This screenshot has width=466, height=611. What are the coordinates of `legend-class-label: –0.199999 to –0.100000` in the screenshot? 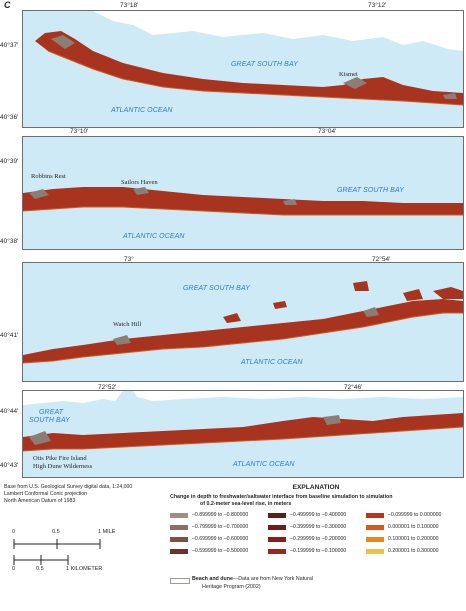 It's located at (318, 551).